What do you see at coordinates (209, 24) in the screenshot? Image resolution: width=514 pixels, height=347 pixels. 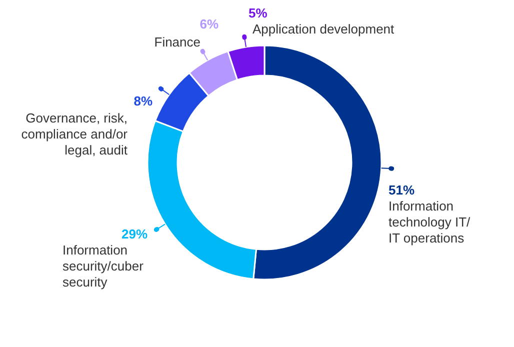 I see `data-label: 6%` at bounding box center [209, 24].